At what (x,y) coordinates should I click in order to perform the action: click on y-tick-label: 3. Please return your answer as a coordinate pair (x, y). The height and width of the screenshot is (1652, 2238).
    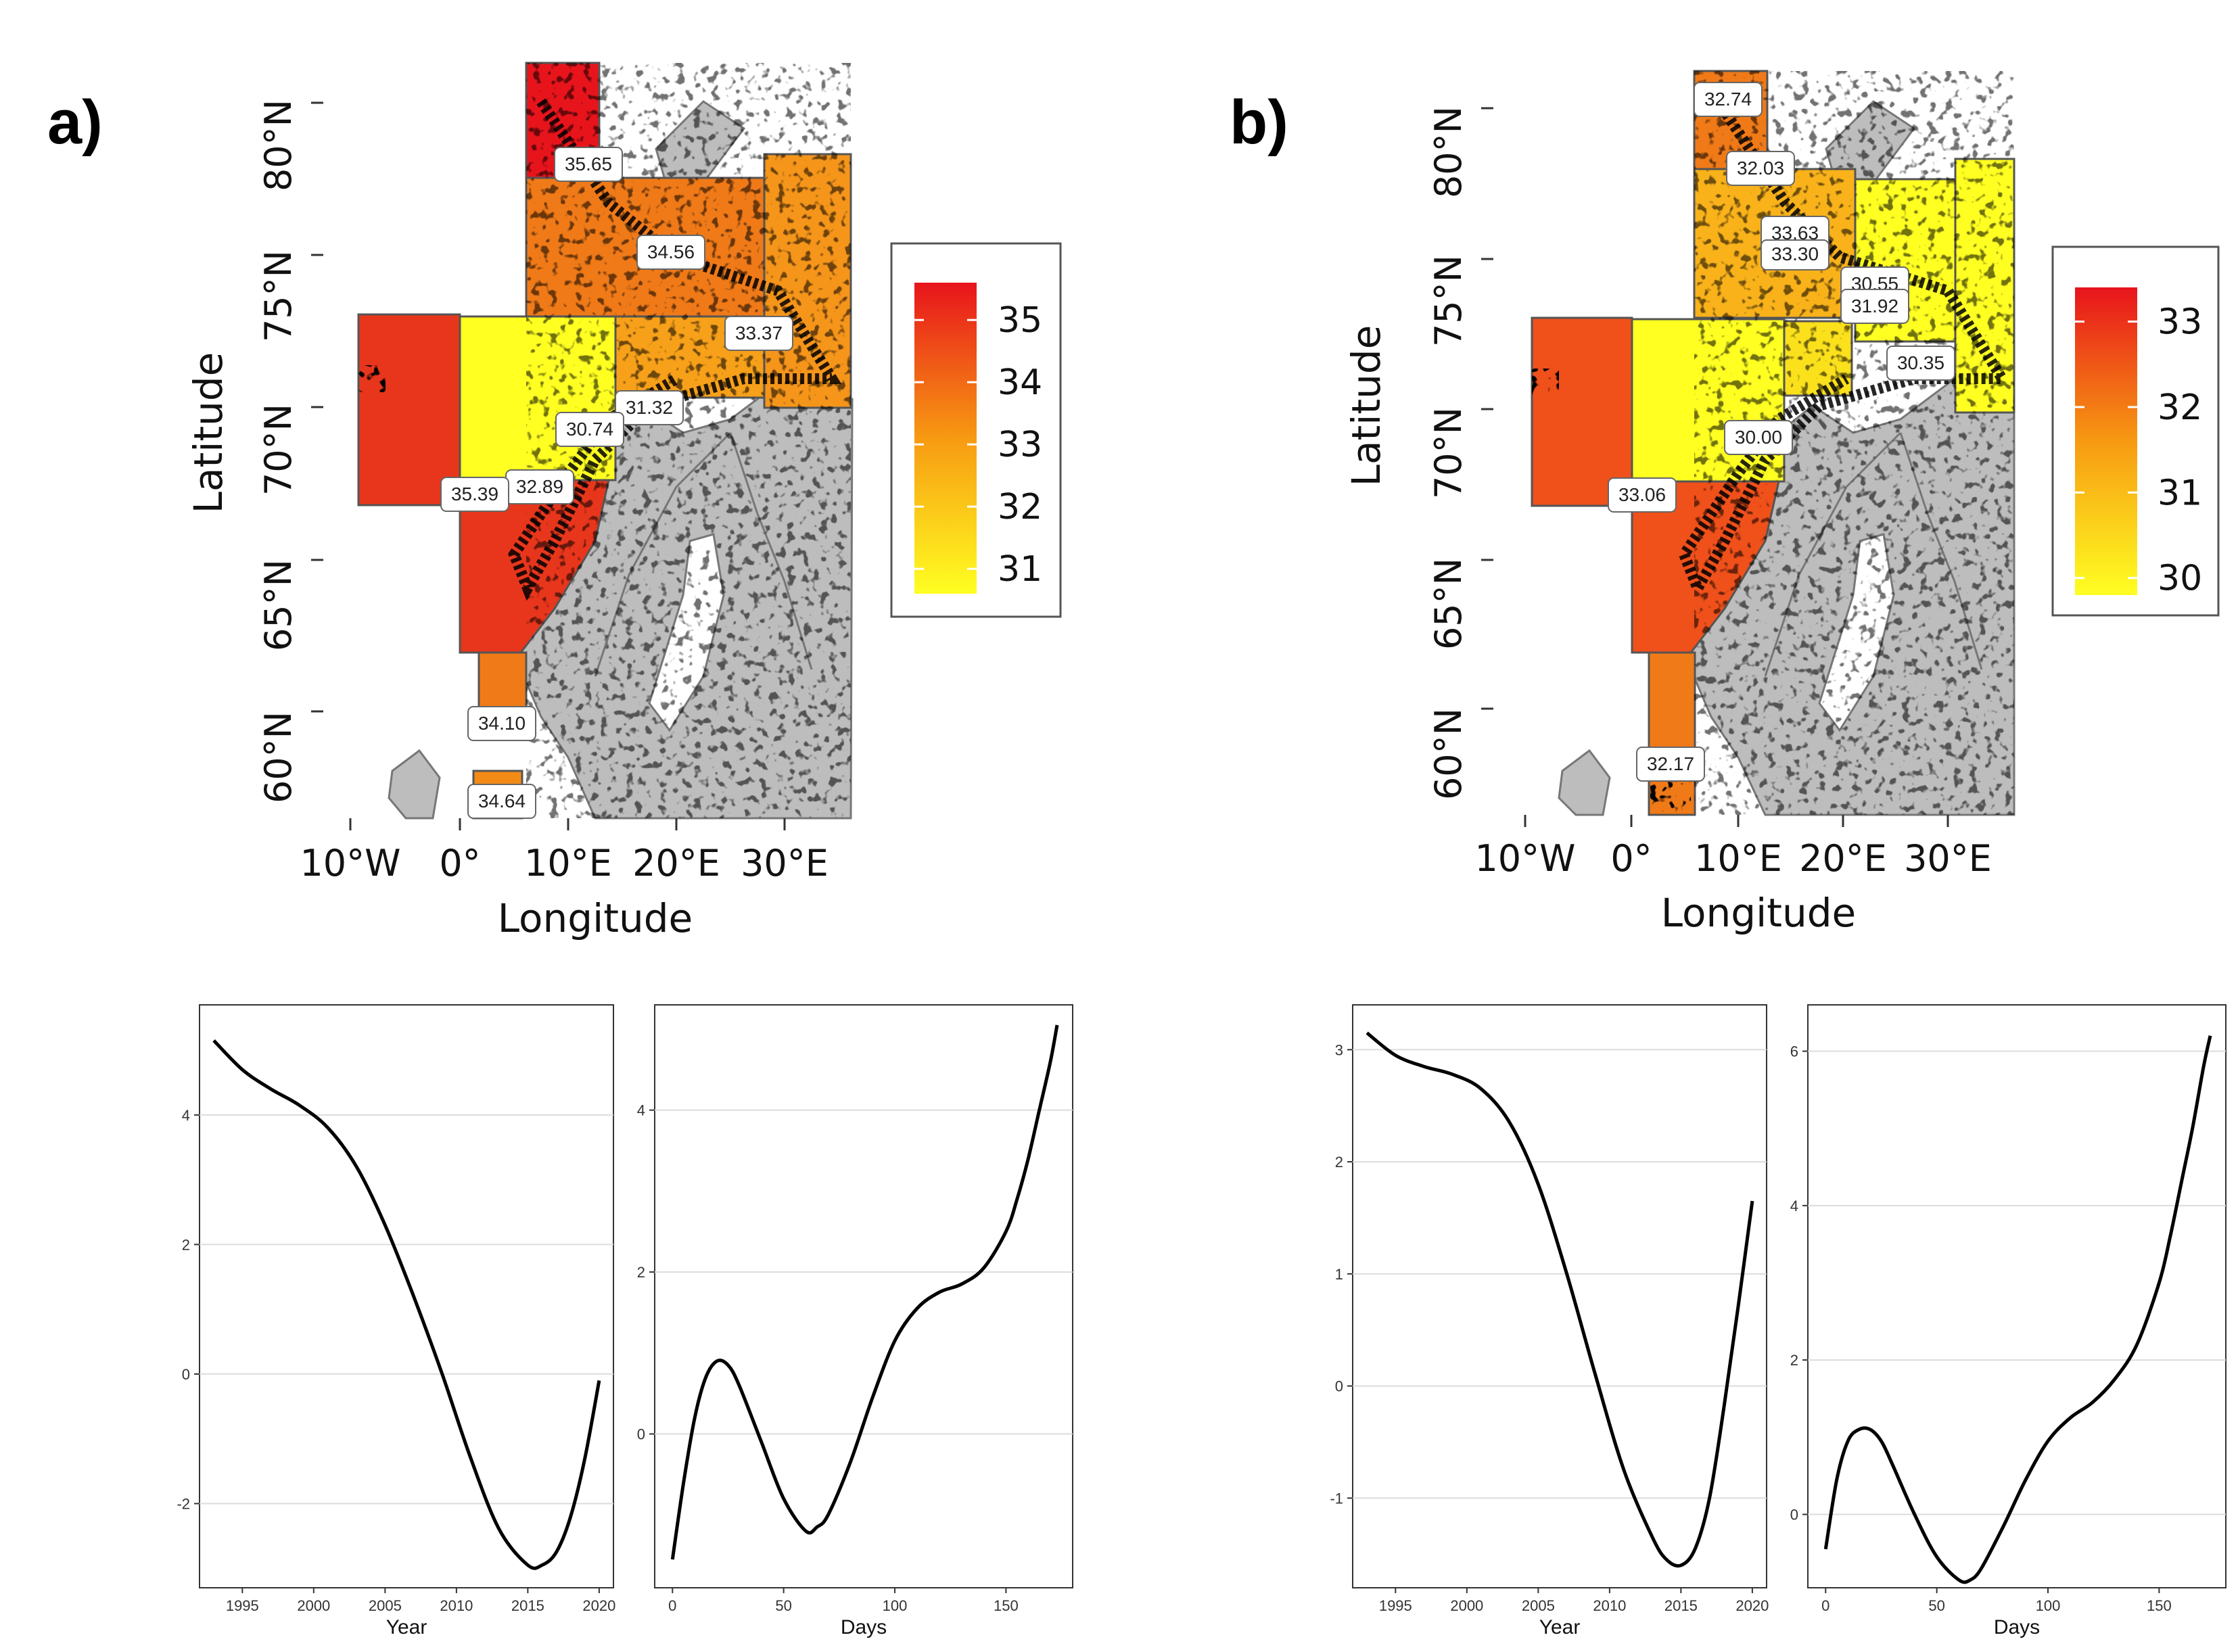
    Looking at the image, I should click on (1339, 1049).